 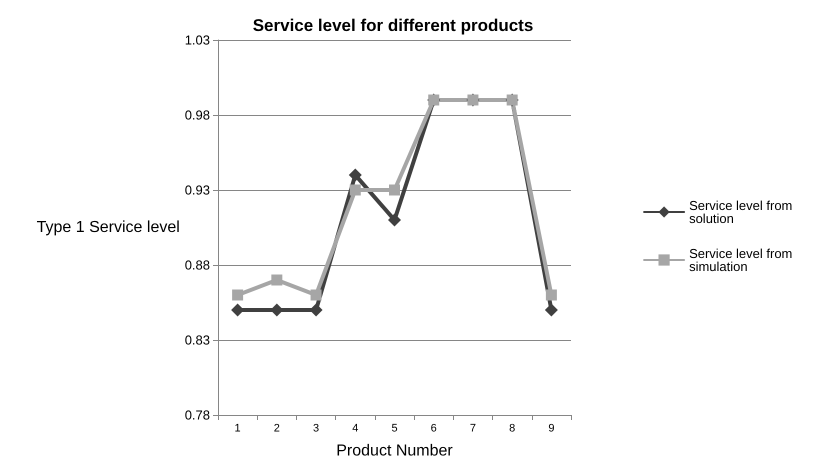 I want to click on y-tick-label: 0.93, so click(x=197, y=190).